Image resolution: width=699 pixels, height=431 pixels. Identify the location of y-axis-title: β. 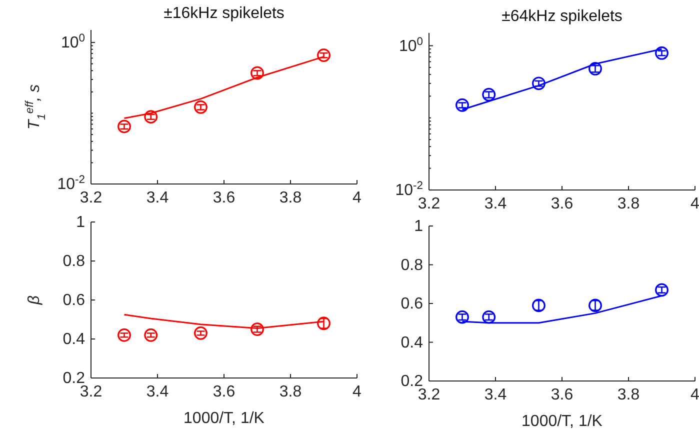
(34, 300).